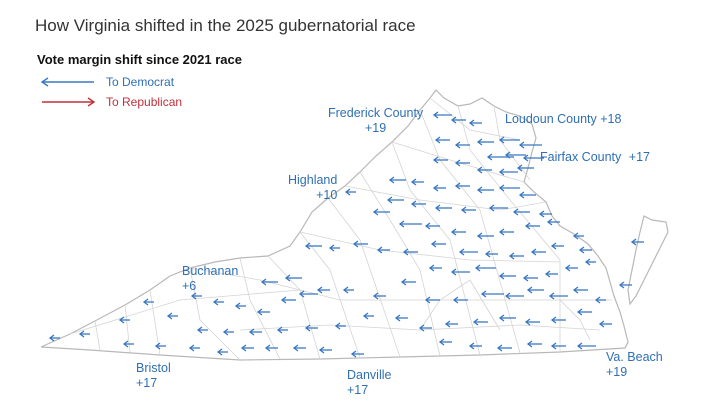 Image resolution: width=701 pixels, height=415 pixels. I want to click on callout-fairfax-shift: +17, so click(639, 157).